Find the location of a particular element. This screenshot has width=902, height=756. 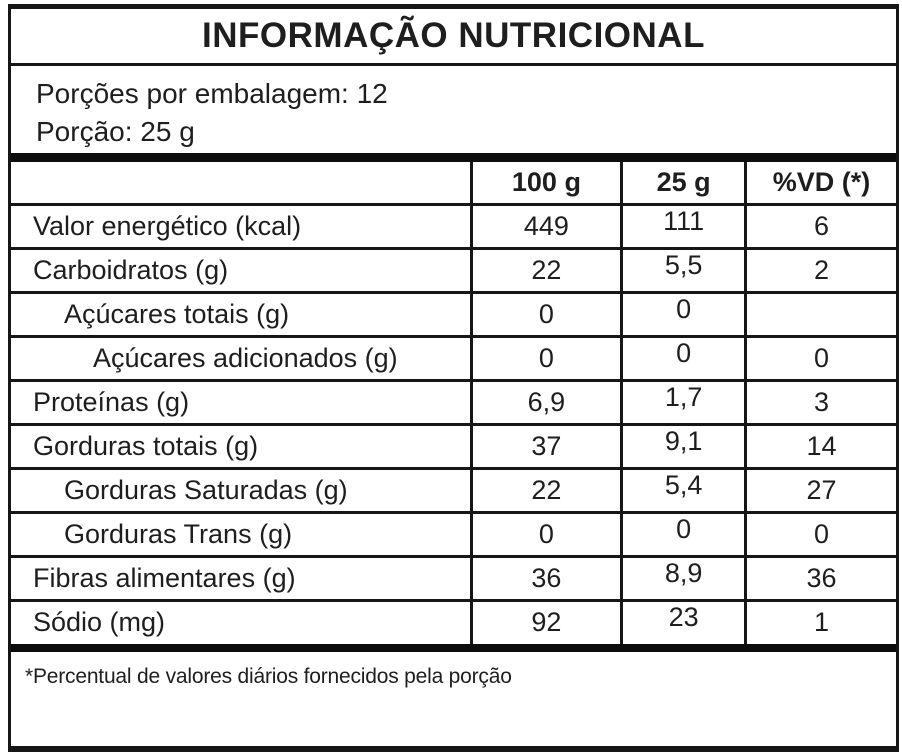

value-25g-cell: 9,1 is located at coordinates (684, 446).